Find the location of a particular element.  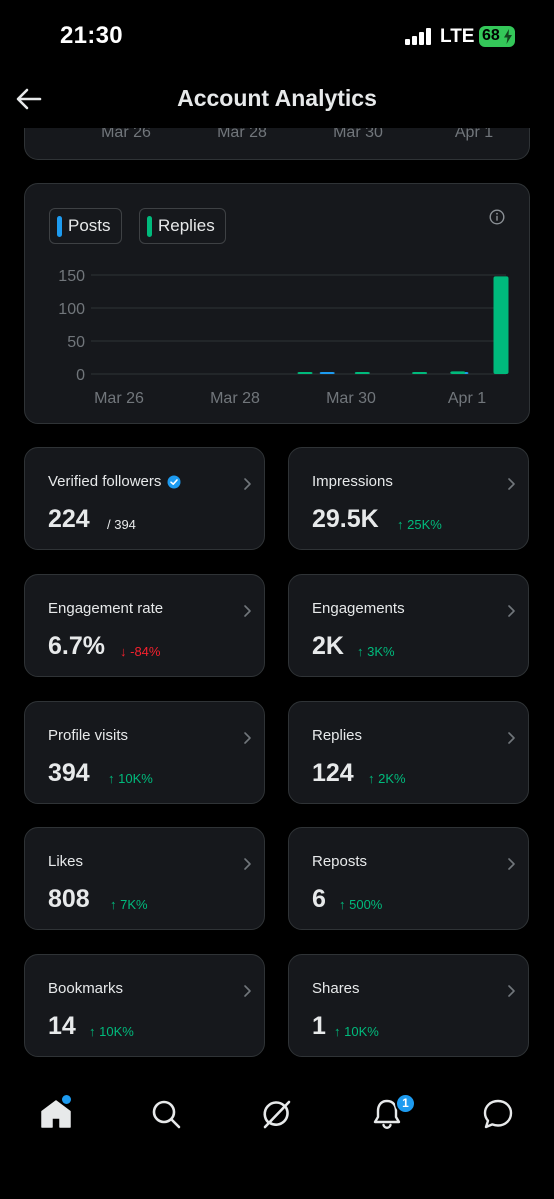

stat-label-text: Engagement rate is located at coordinates (106, 608).